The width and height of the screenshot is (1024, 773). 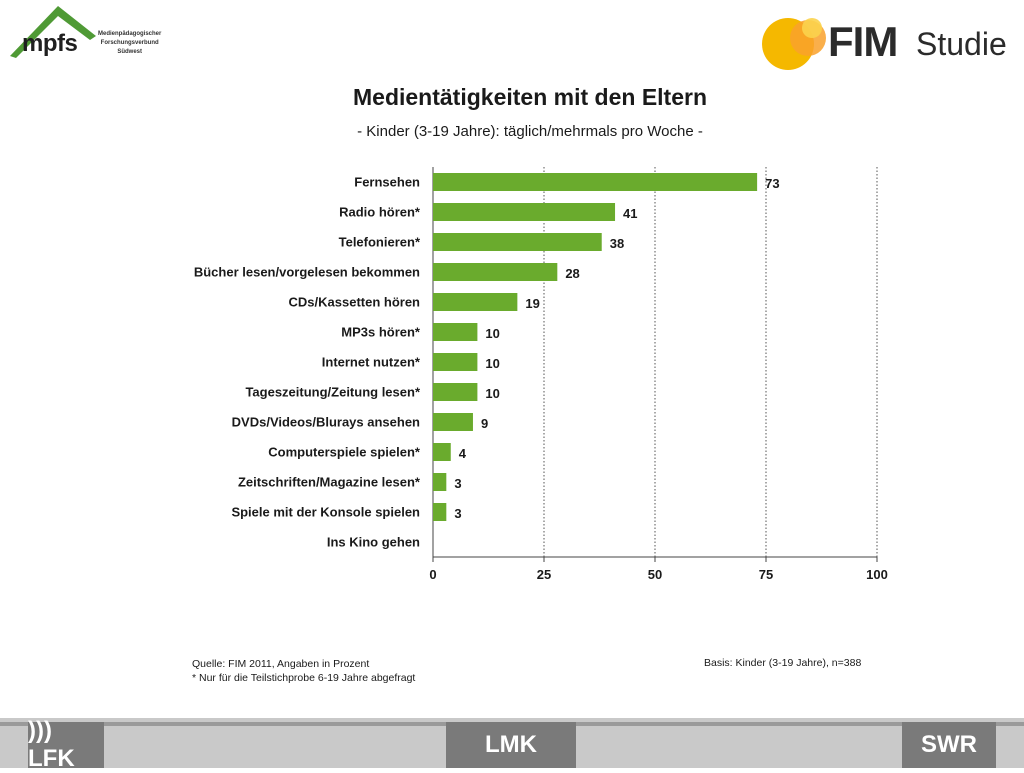 I want to click on category-label-2: Telefonieren*, so click(x=380, y=242).